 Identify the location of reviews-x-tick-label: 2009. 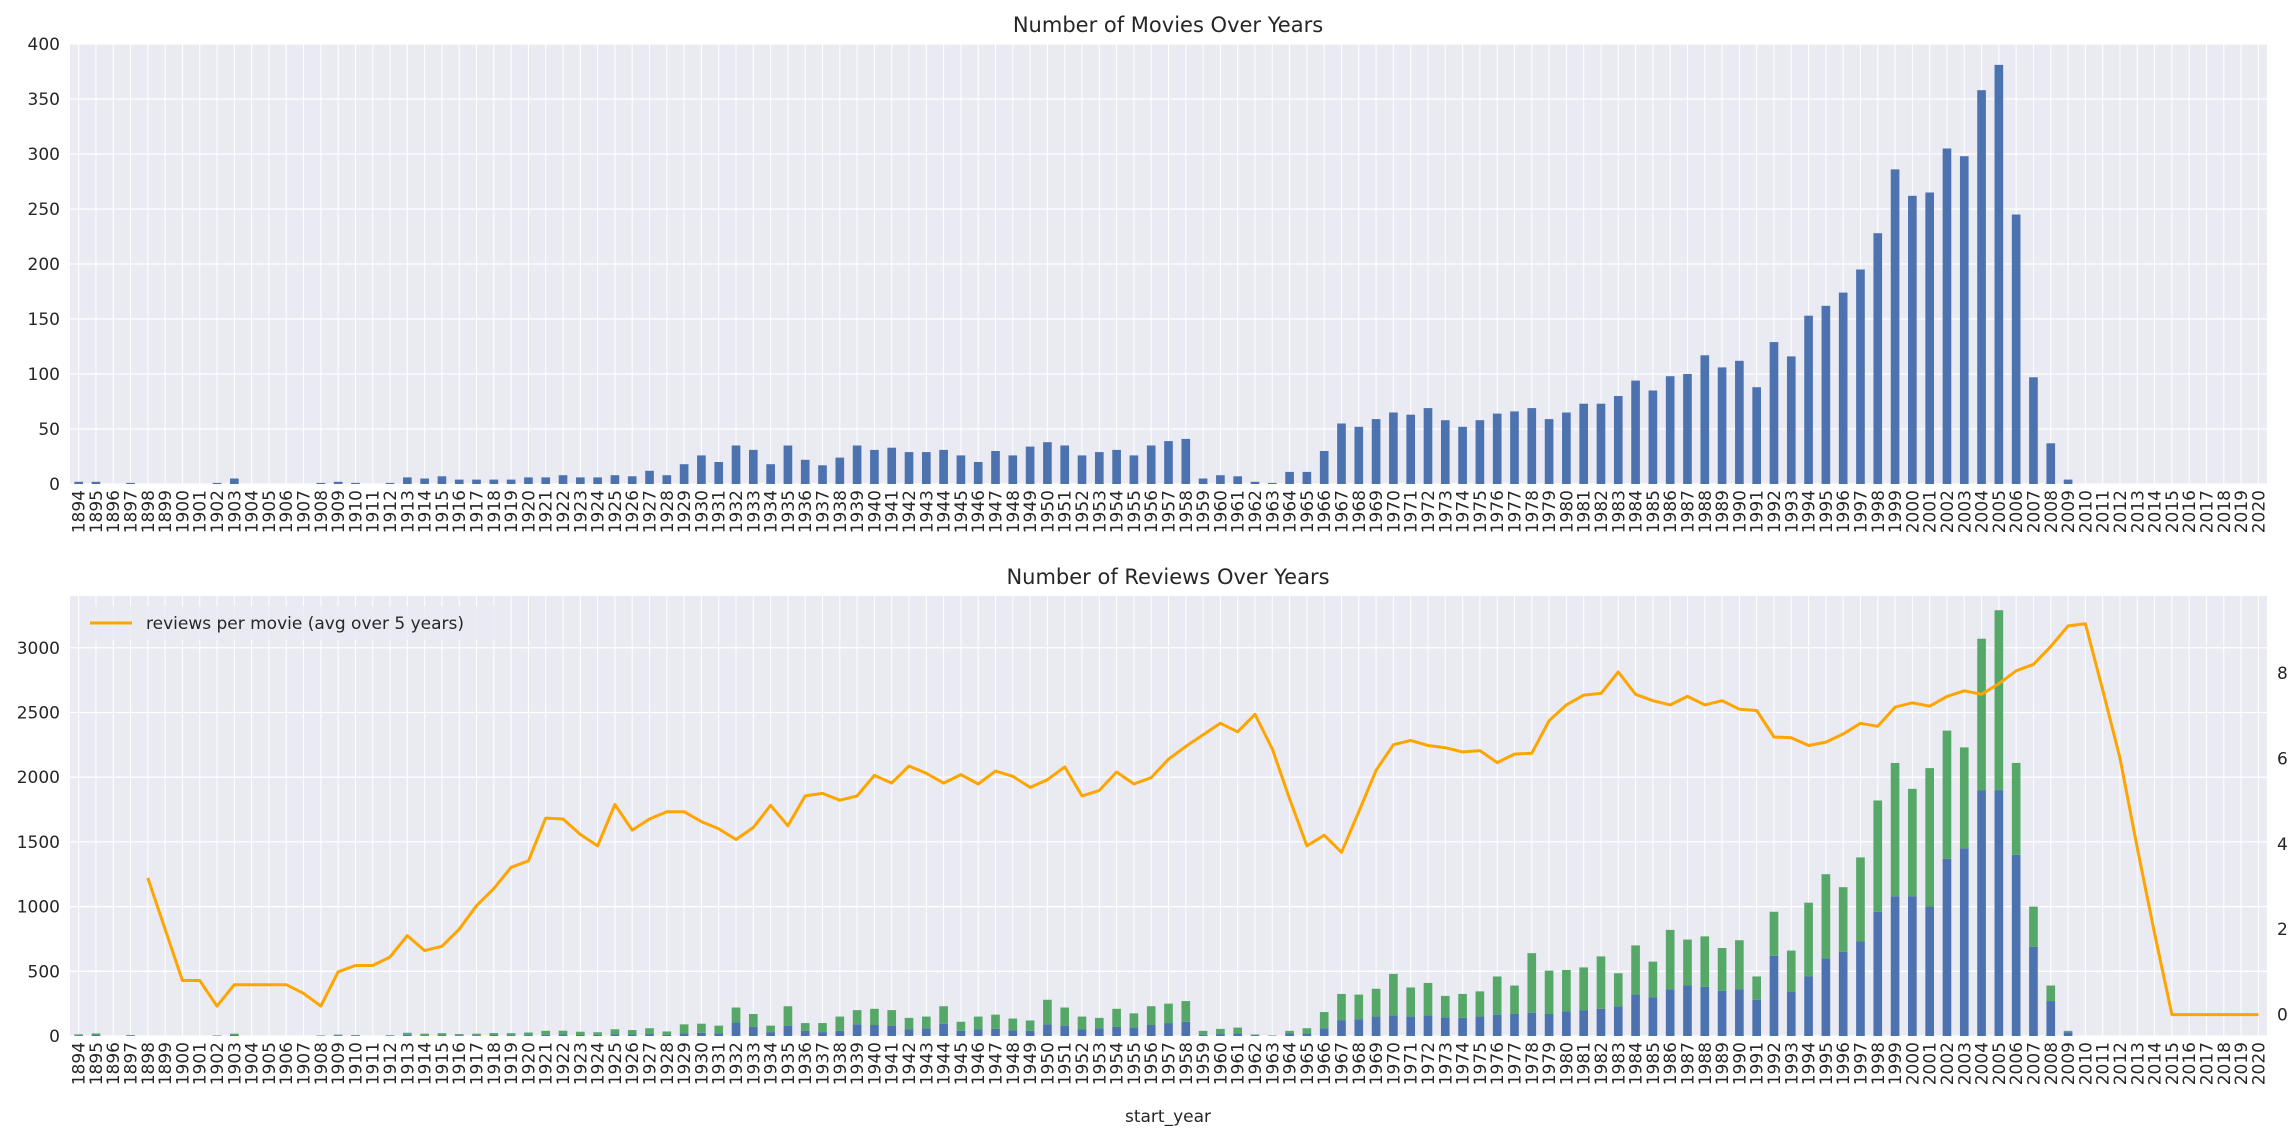
(2069, 1063).